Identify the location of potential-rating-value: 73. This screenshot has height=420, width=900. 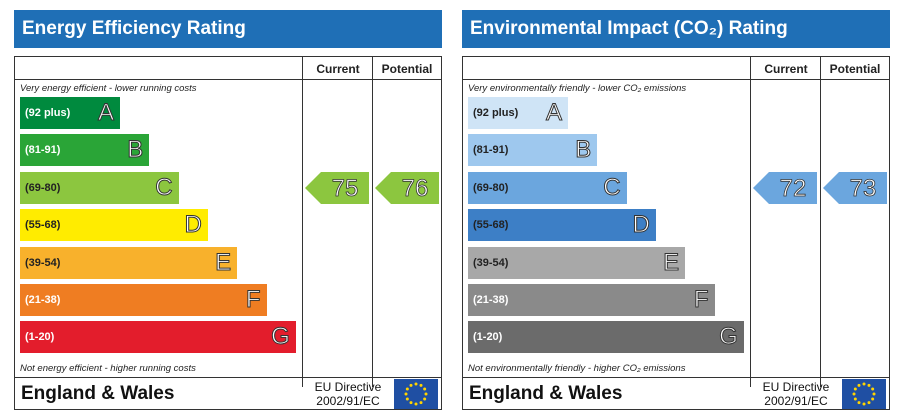
(863, 188).